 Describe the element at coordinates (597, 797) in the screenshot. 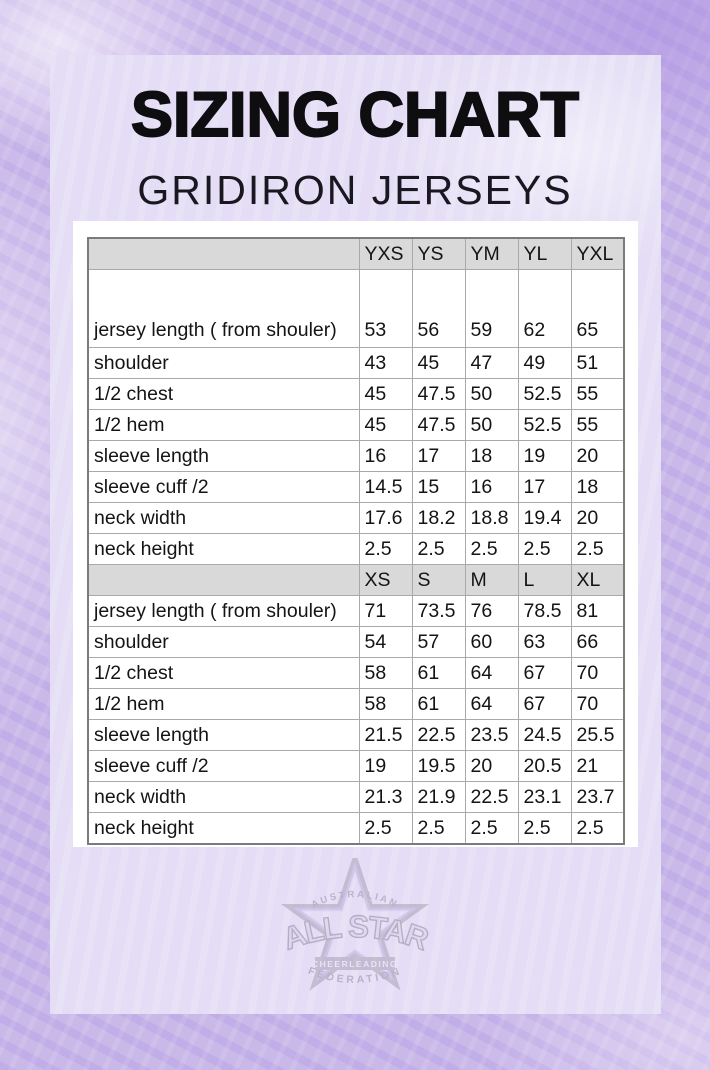

I see `size-value: 23.7` at that location.